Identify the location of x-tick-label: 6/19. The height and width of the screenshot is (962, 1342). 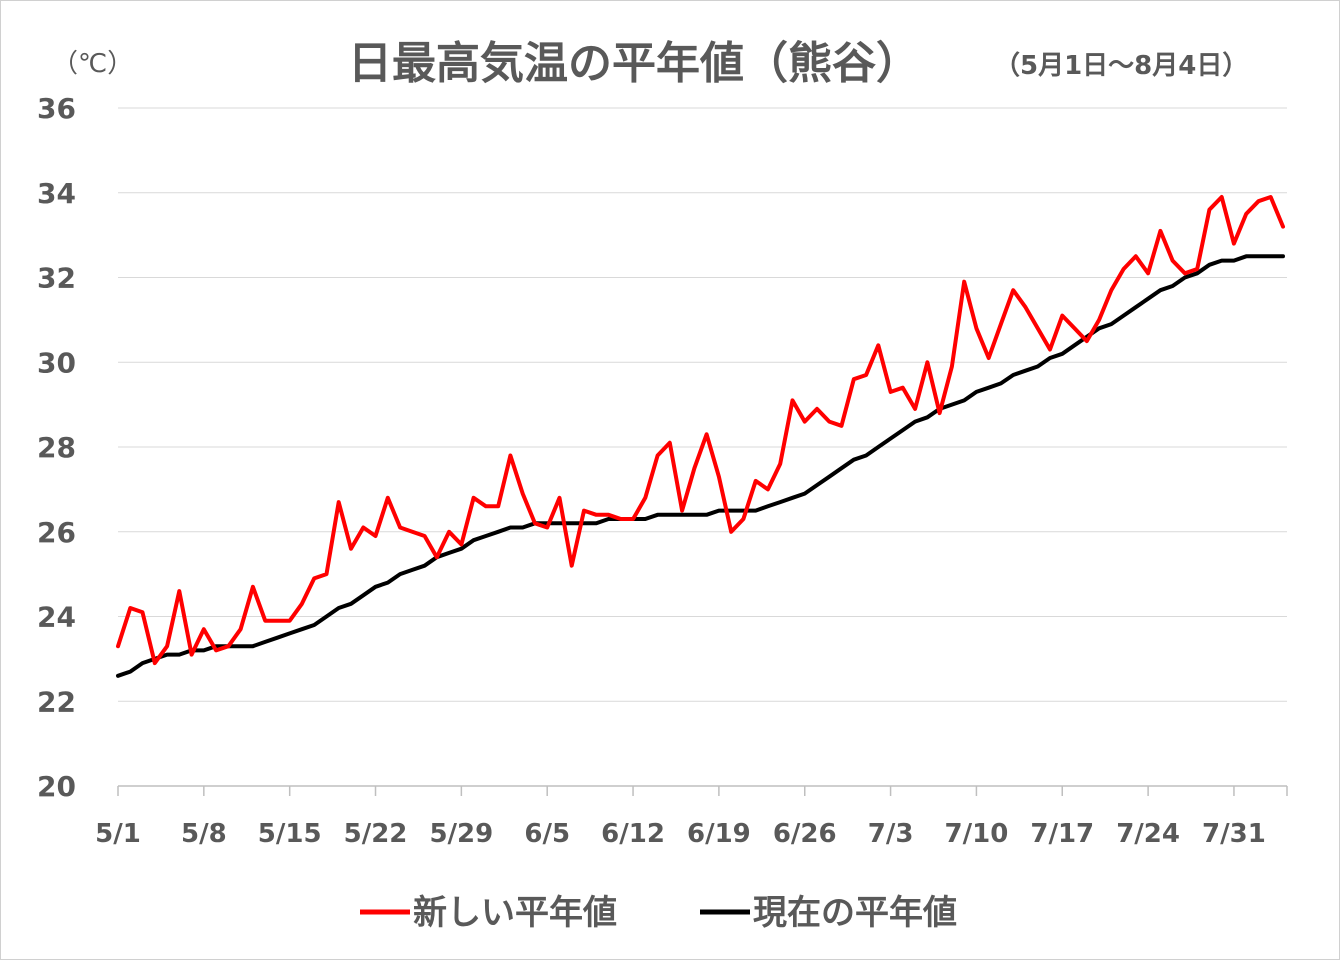
(719, 834).